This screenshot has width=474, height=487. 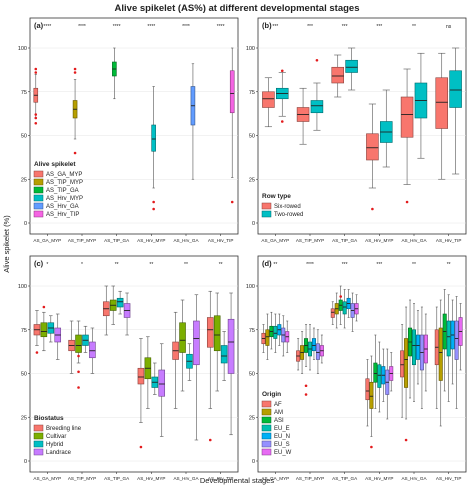 I want to click on y-axis-label: Alive spikelet (%), so click(x=6, y=244).